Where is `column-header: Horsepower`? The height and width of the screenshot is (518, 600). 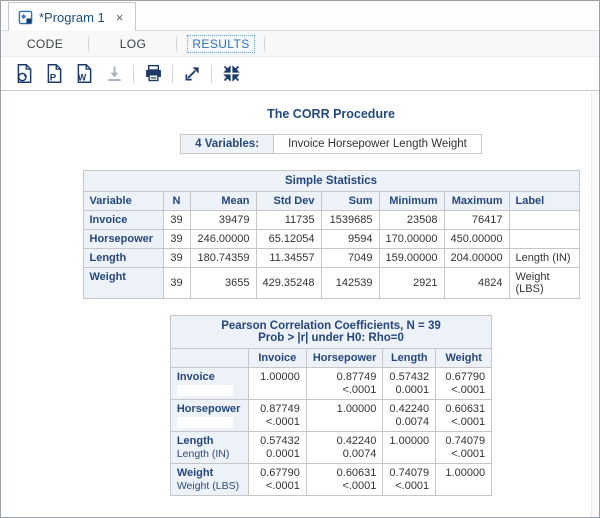
column-header: Horsepower is located at coordinates (344, 358).